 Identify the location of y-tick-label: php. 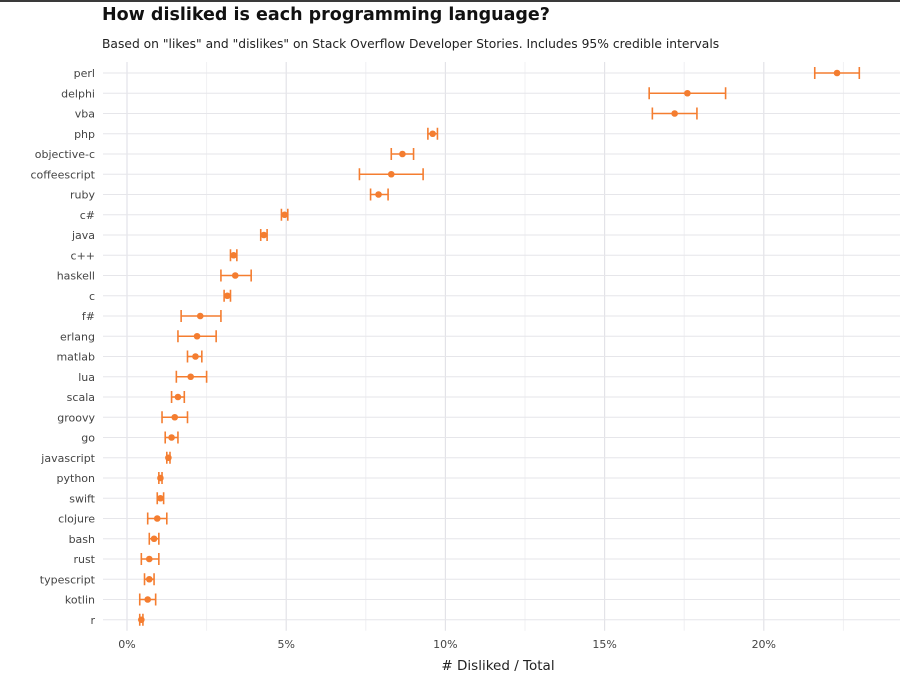
(84, 134).